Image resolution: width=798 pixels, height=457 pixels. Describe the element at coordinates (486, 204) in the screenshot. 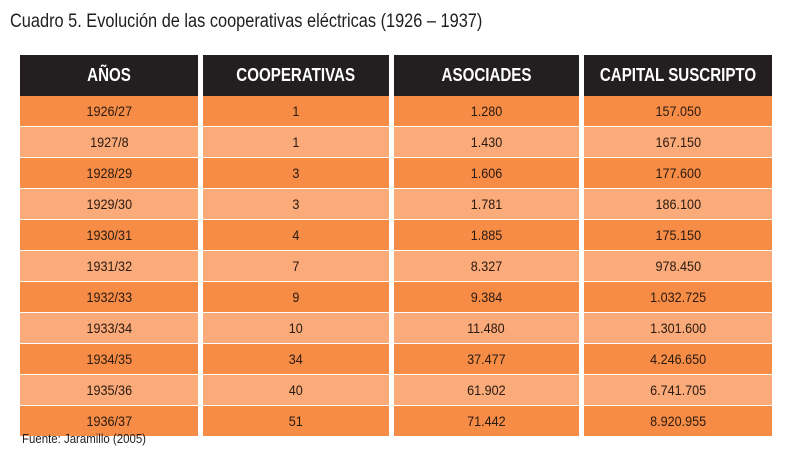

I see `cell-asociades: 1.781` at that location.